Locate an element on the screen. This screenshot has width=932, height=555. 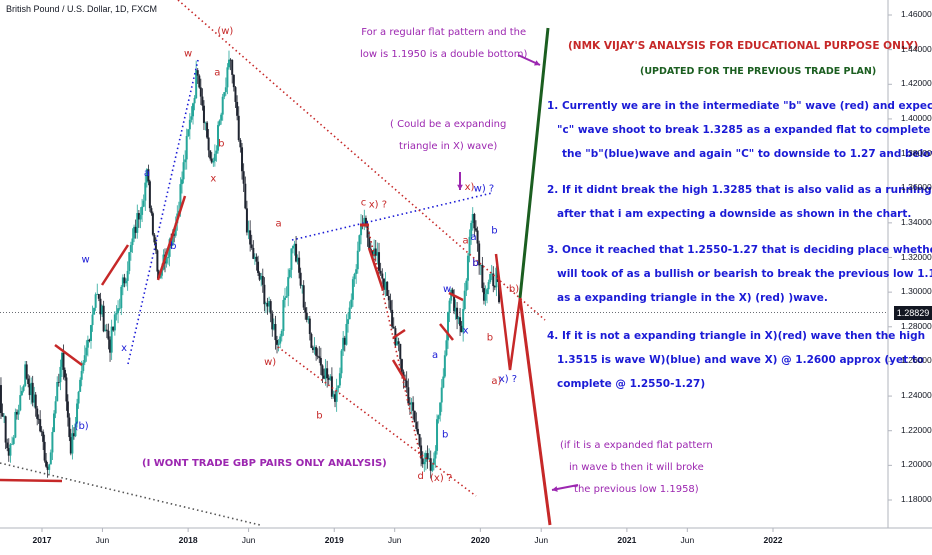
trendline-red-lower is located at coordinates (377, 421).